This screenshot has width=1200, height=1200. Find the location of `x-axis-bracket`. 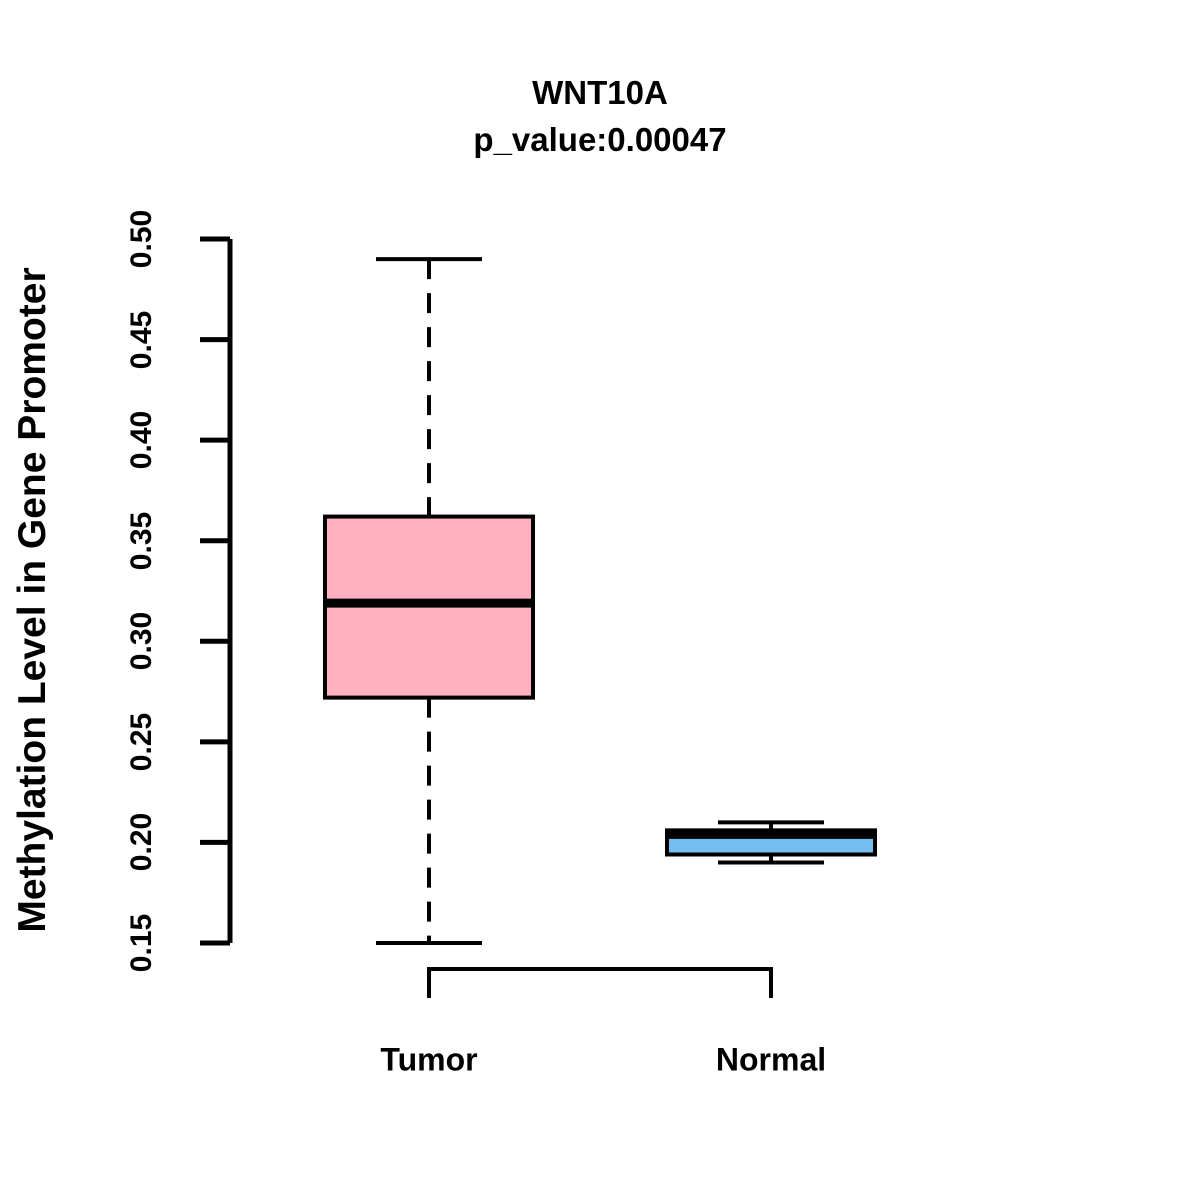

x-axis-bracket is located at coordinates (600, 982).